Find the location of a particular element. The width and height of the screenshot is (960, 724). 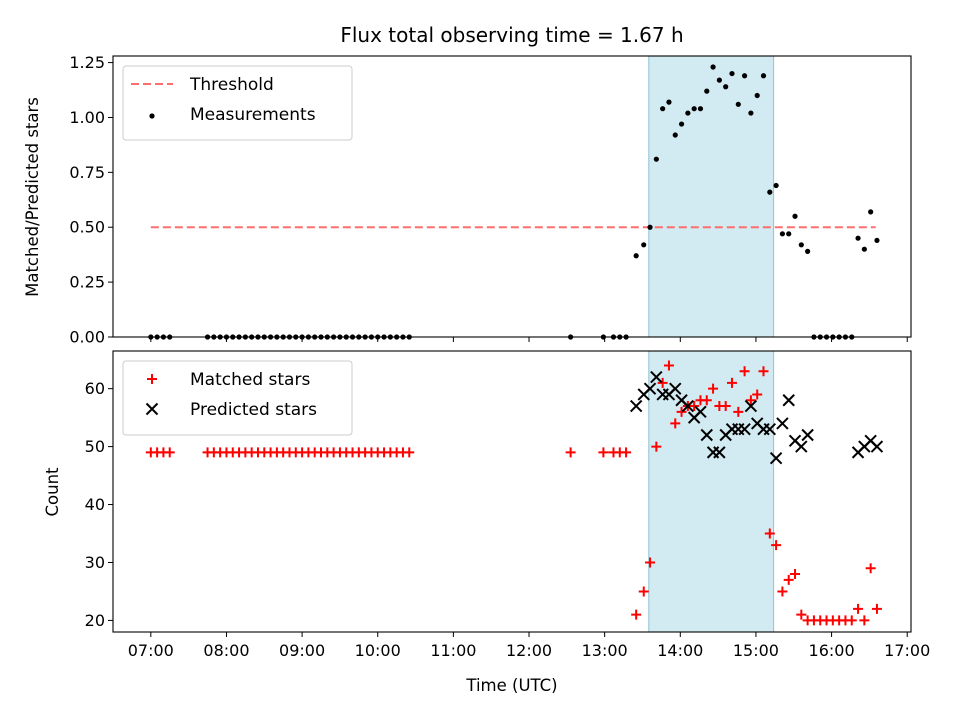

x-tick-label: 13:00 is located at coordinates (605, 650).